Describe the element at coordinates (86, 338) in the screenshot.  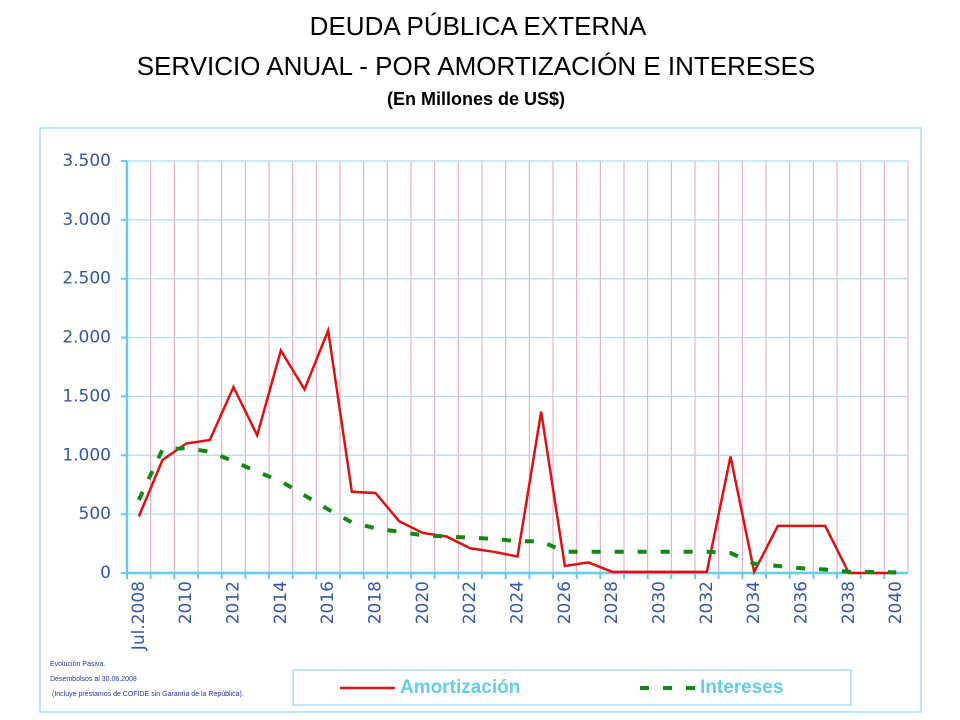
I see `y-tick-label: 2.000` at that location.